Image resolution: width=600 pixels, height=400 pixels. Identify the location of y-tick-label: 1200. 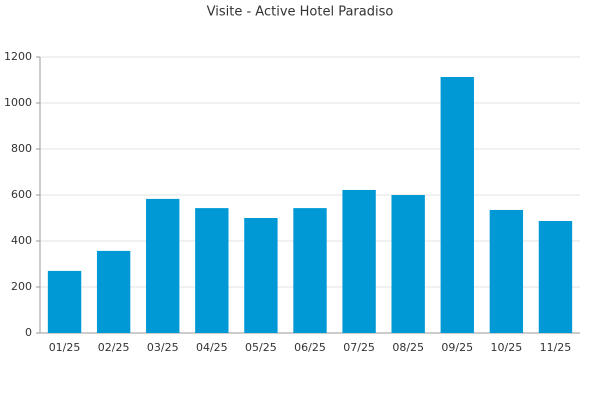
(18, 56).